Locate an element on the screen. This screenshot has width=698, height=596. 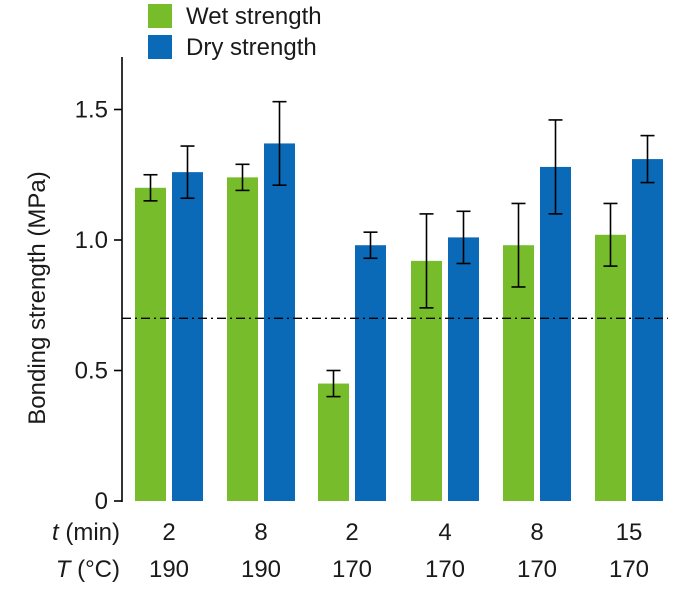
legend: Wet strength Dry strength is located at coordinates (235, 32).